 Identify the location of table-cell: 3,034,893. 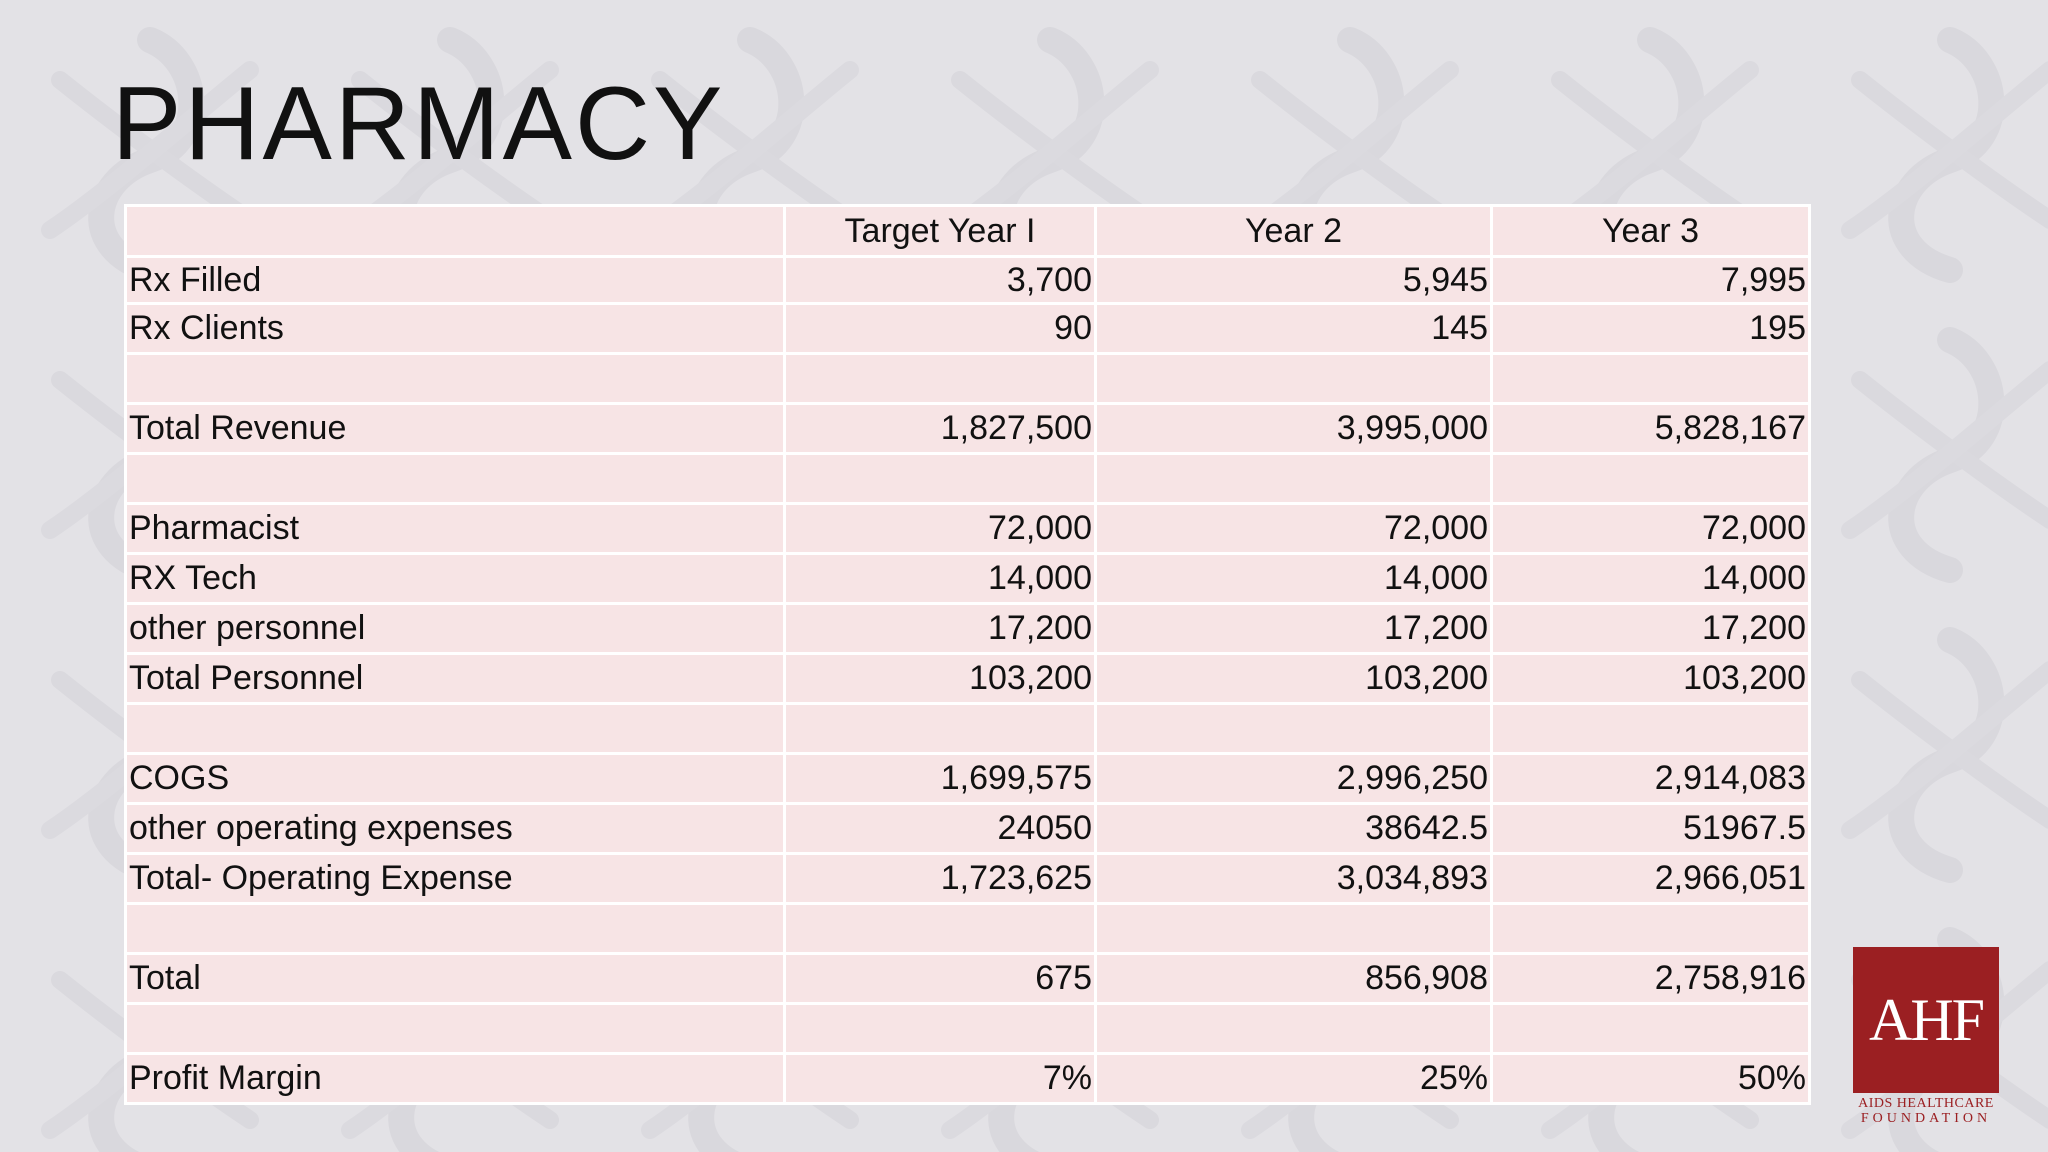
(1293, 878).